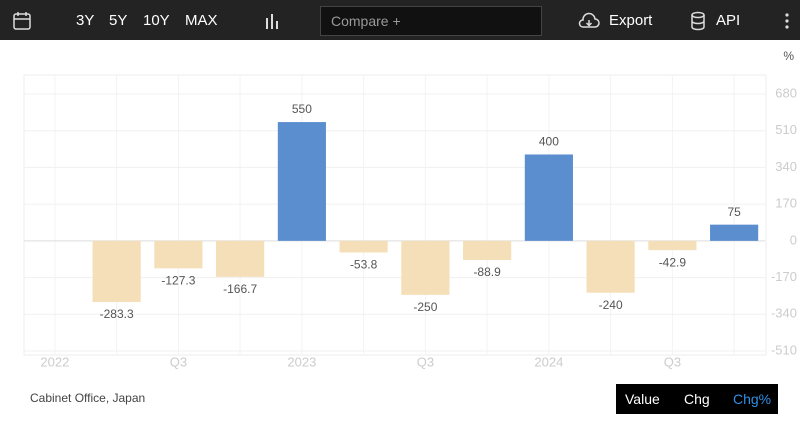  Describe the element at coordinates (642, 399) in the screenshot. I see `mode-button: Value` at that location.